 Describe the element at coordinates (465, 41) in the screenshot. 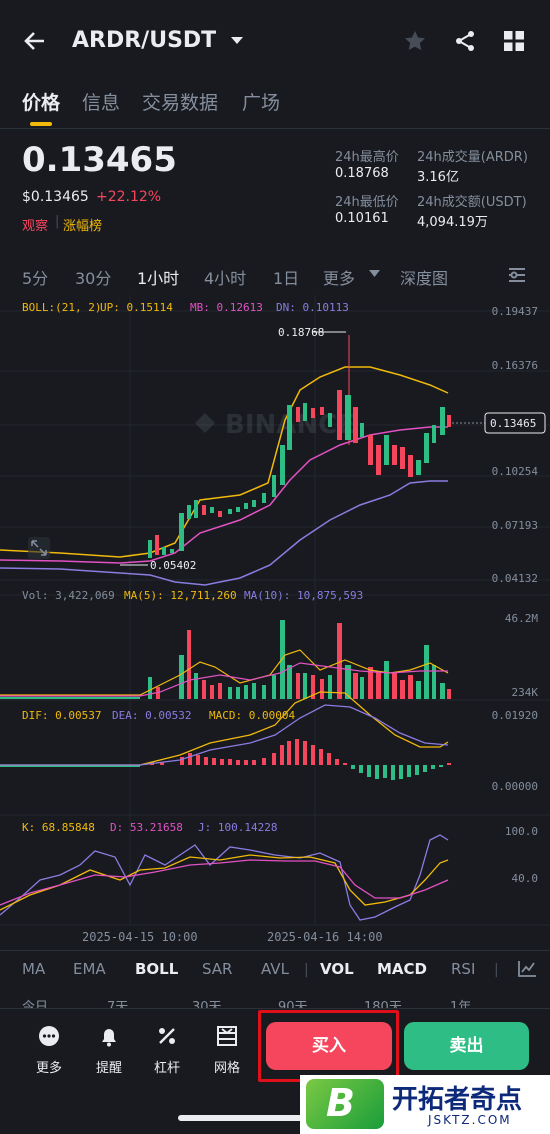

I see `share-icon` at that location.